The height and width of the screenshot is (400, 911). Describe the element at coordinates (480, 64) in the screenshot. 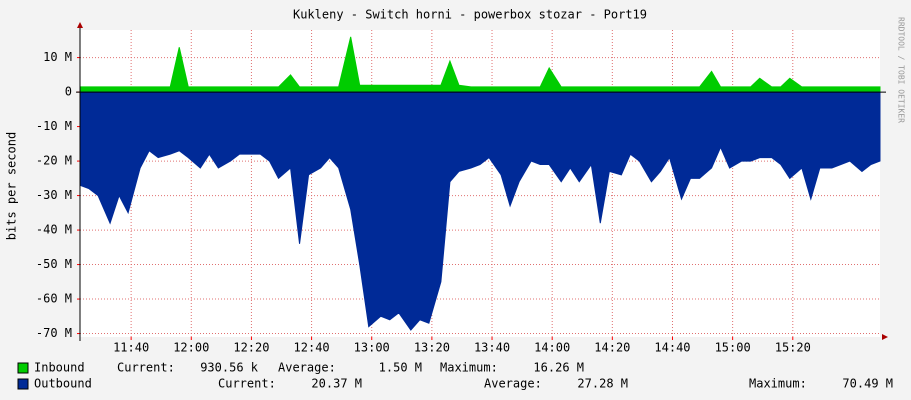

I see `area-inbound` at that location.